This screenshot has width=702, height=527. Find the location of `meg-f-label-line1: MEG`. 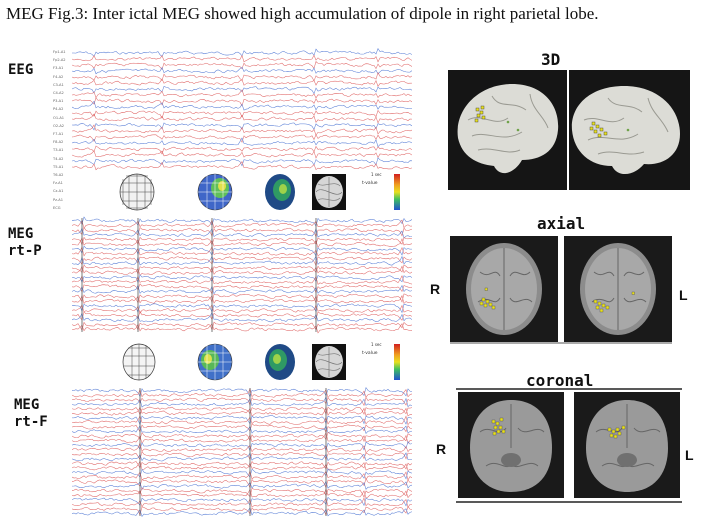

meg-f-label-line1: MEG is located at coordinates (27, 405).